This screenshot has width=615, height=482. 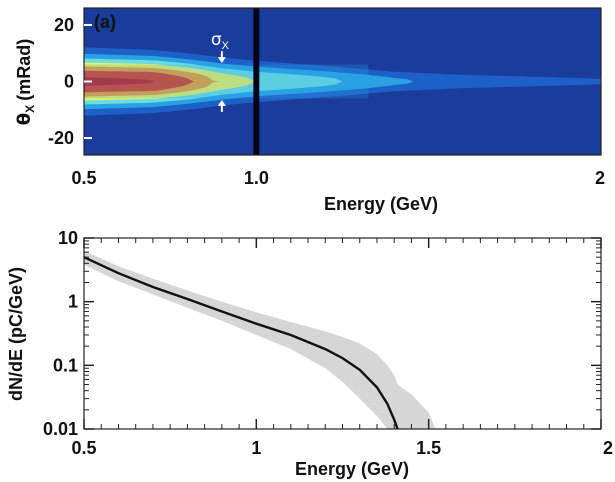 What do you see at coordinates (256, 178) in the screenshot?
I see `heatmap-x-tick-label: 1.0` at bounding box center [256, 178].